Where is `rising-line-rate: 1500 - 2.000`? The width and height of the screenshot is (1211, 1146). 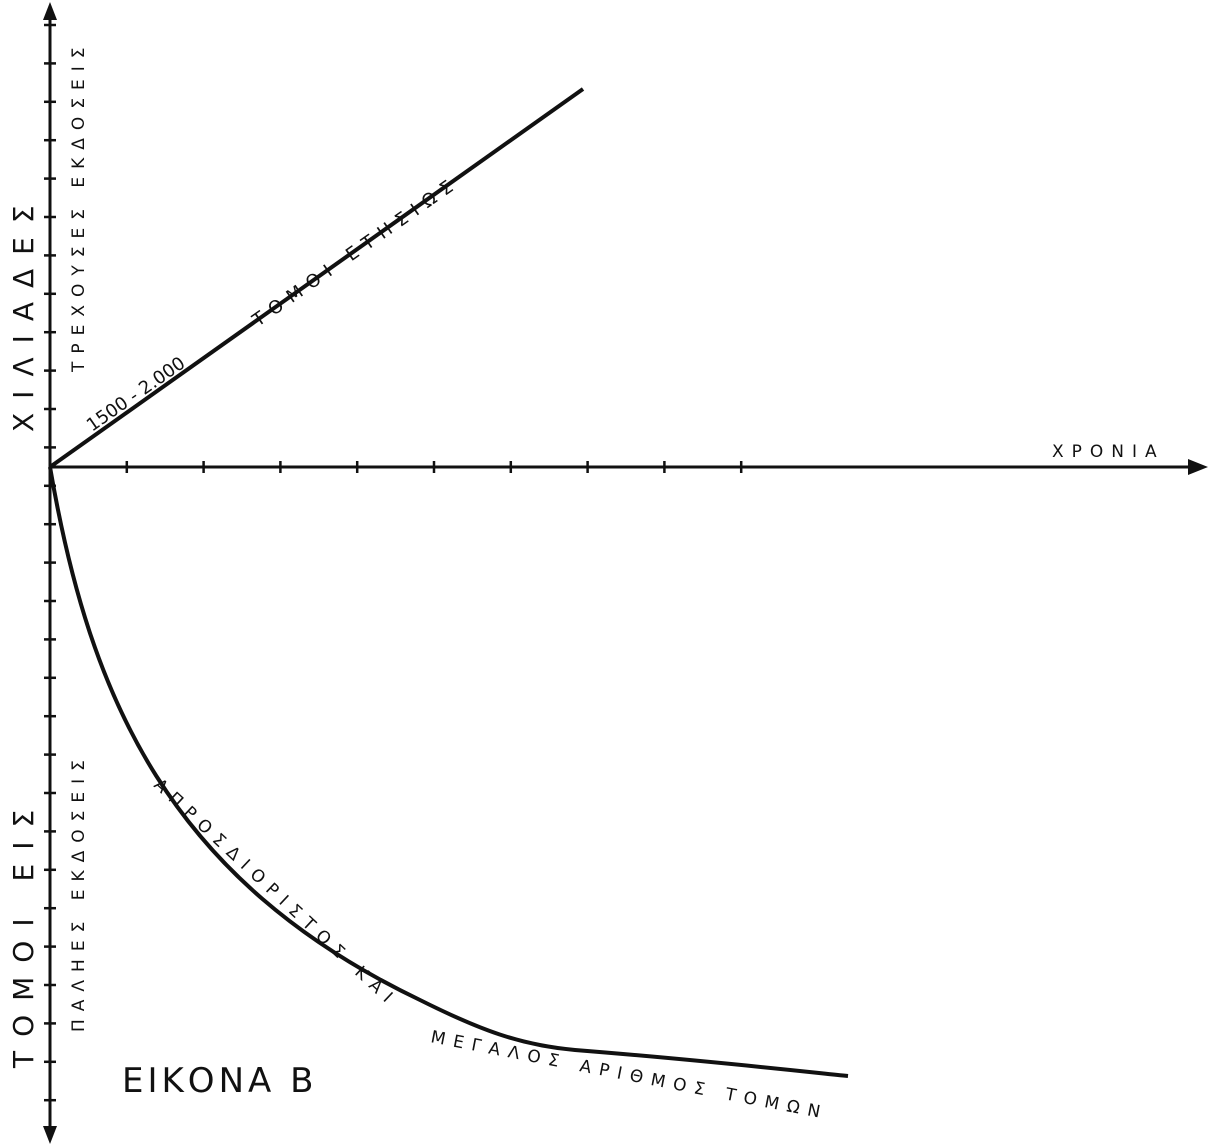 rising-line-rate: 1500 - 2.000 is located at coordinates (136, 394).